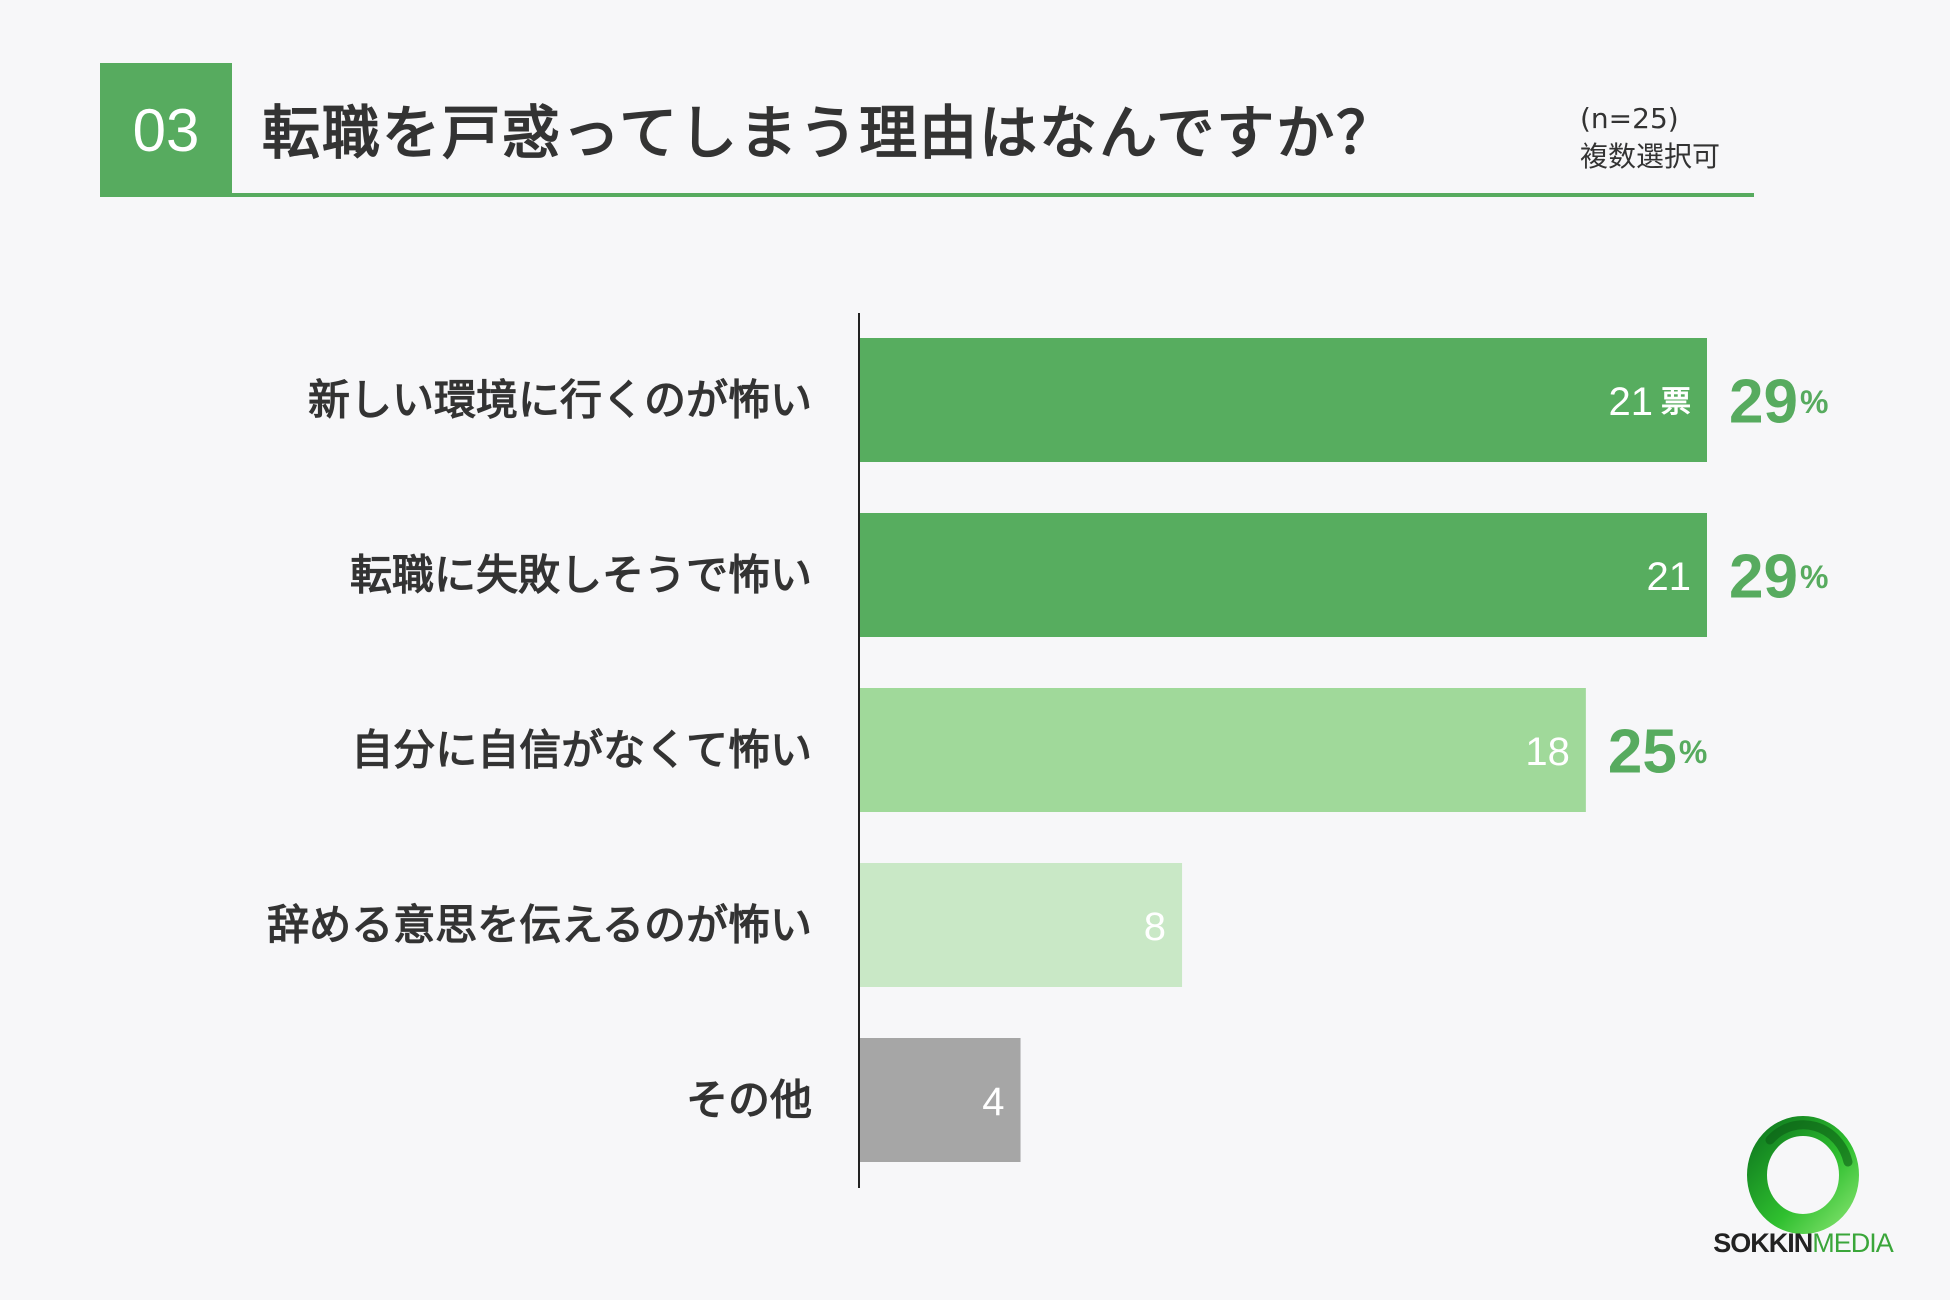 The image size is (1950, 1300). I want to click on brand-wordmark: SOKKINMEDIA, so click(1803, 1243).